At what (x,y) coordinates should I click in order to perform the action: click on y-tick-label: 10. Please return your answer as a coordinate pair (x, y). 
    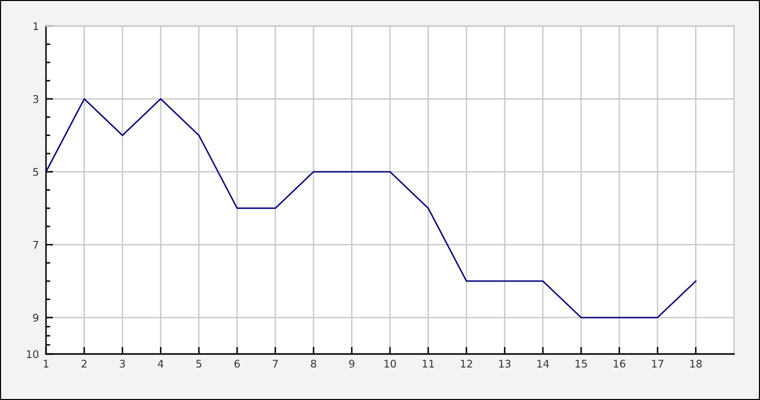
    Looking at the image, I should click on (32, 354).